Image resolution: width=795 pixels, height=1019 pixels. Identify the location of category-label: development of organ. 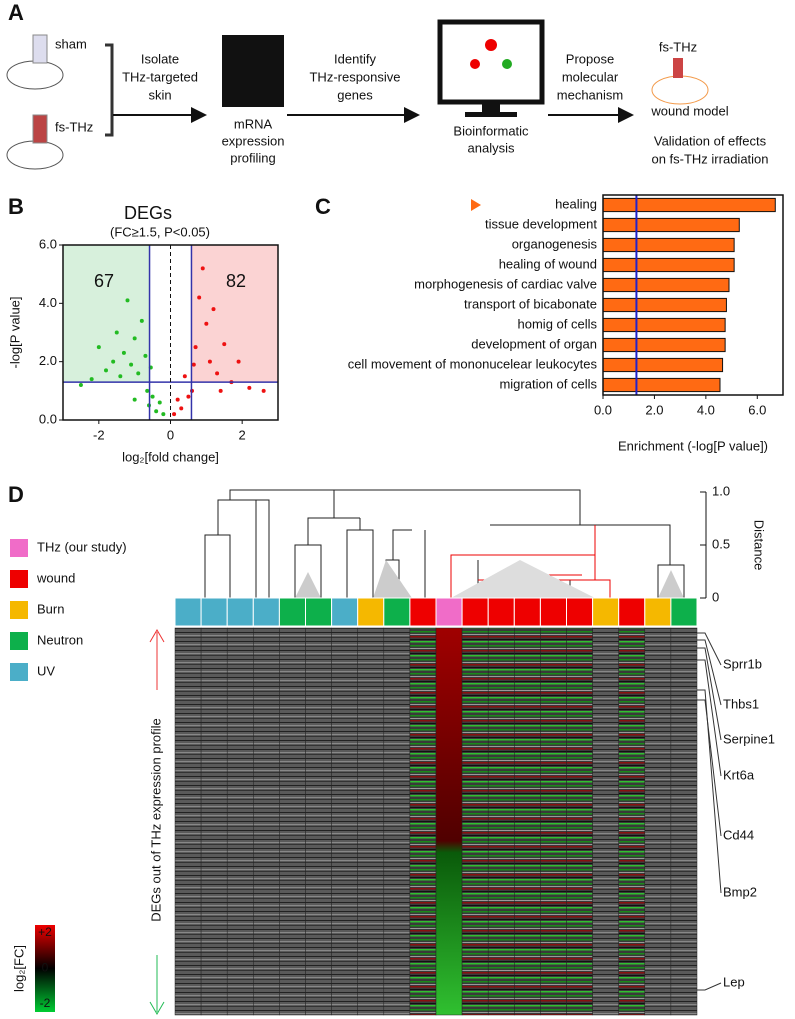
(534, 343).